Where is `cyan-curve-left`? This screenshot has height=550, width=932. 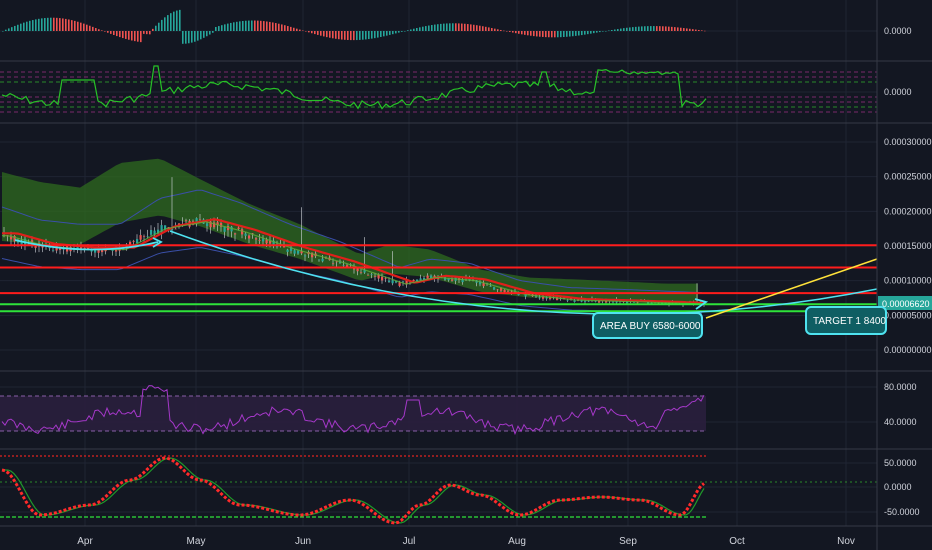 cyan-curve-left is located at coordinates (86, 245).